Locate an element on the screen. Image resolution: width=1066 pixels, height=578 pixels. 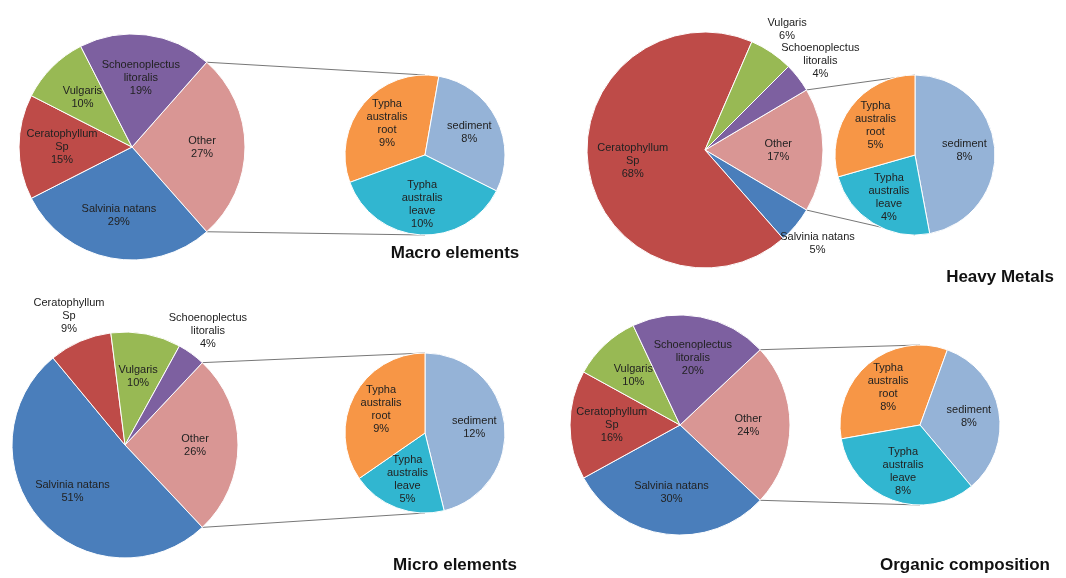
data-label: 51% is located at coordinates (72, 496).